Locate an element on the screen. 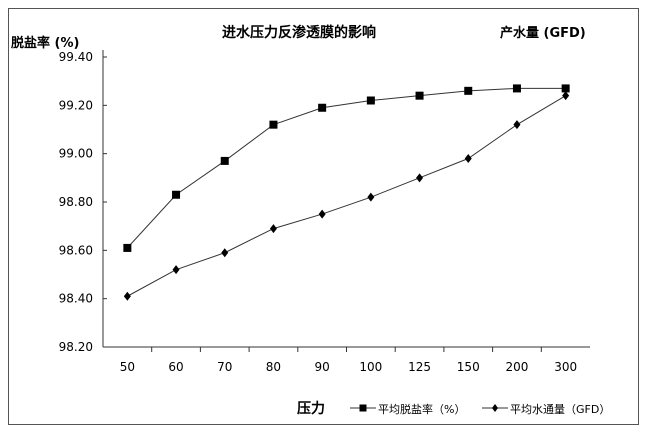  y-axis-label: 脱盐率 (%) is located at coordinates (45, 43).